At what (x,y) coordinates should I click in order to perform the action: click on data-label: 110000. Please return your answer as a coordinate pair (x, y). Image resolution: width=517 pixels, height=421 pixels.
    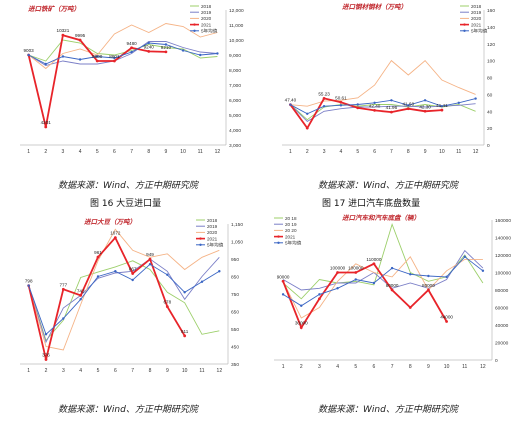
    Looking at the image, I should click on (373, 259).